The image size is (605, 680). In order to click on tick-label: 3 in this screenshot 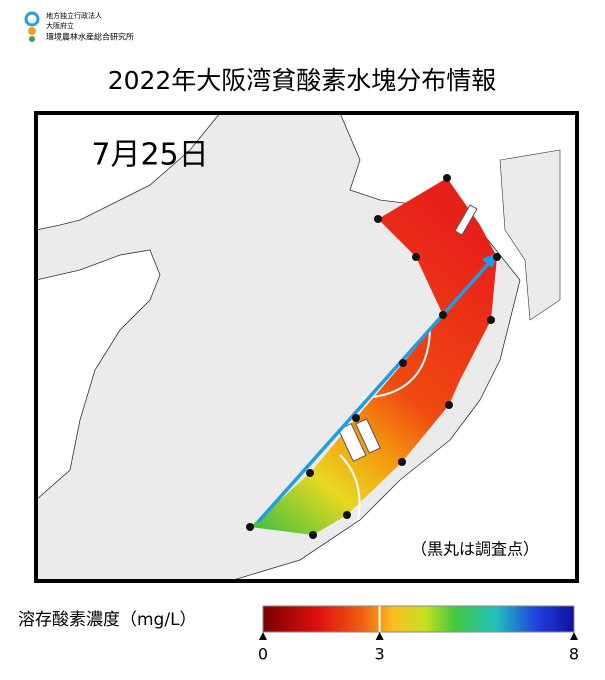, I will do `click(380, 654)`.